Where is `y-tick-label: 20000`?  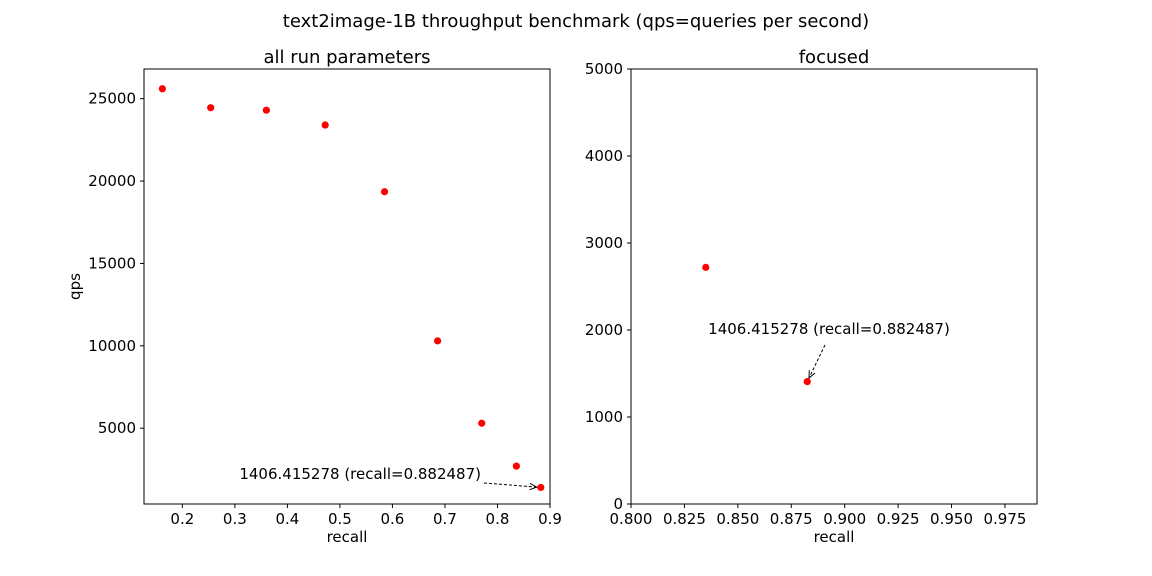 y-tick-label: 20000 is located at coordinates (112, 181).